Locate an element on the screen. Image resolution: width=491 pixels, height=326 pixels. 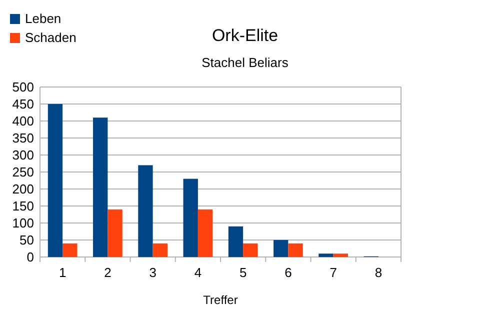
y-tick-label: 150 is located at coordinates (23, 206).